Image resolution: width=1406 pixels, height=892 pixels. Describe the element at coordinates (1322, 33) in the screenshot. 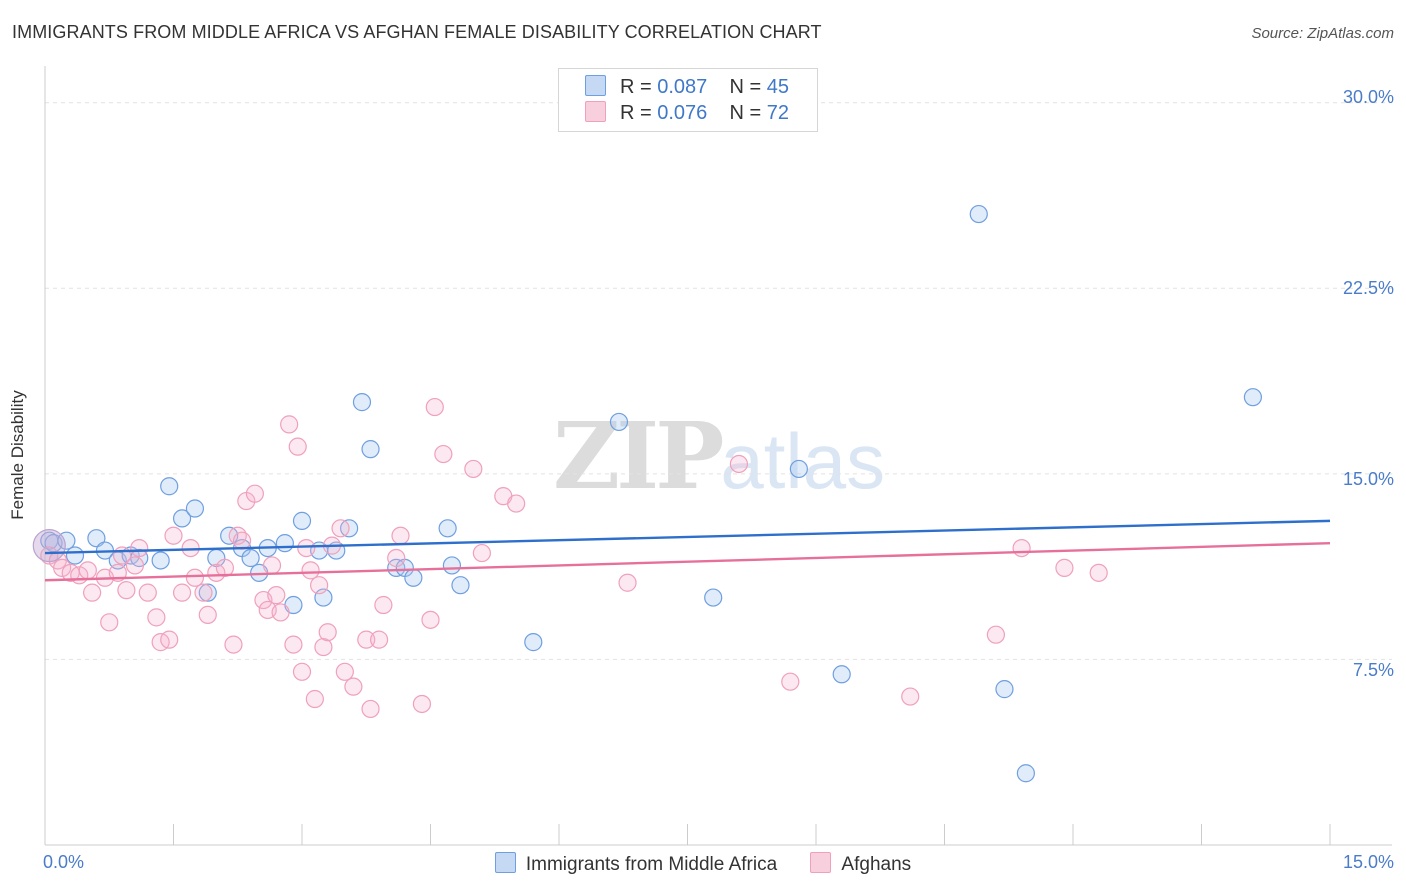

I see `chart-source: Source: ZipAtlas.com` at that location.